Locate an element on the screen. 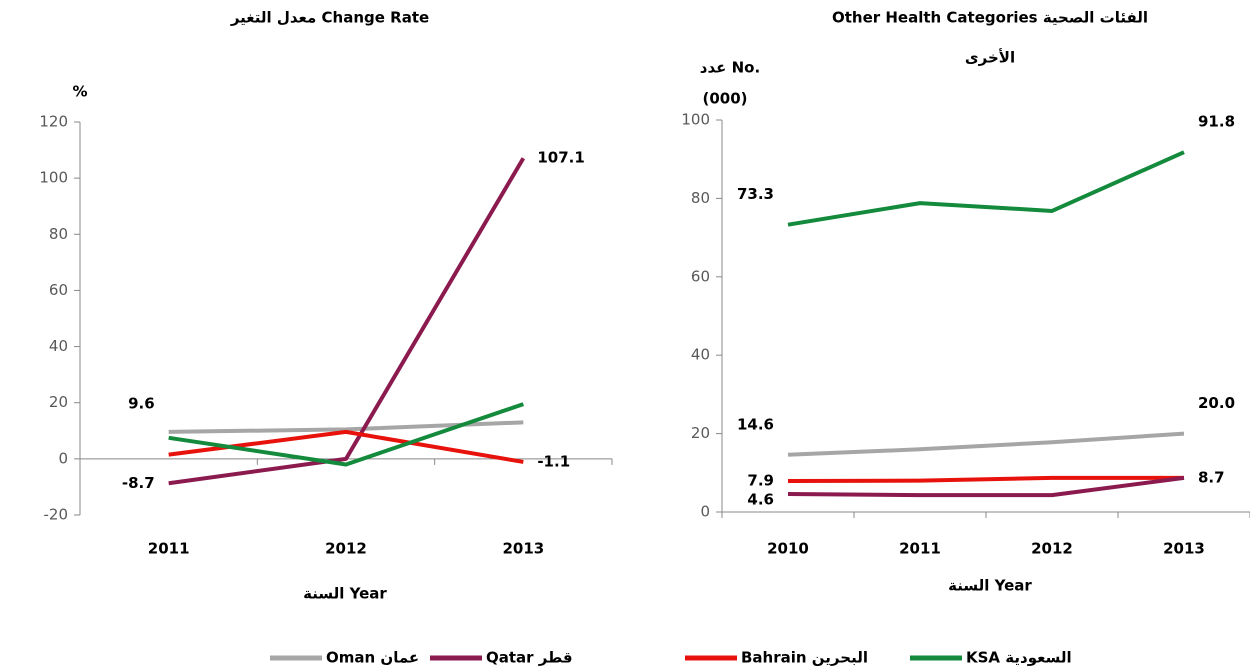 The height and width of the screenshot is (672, 1250). data-label: -8.7 is located at coordinates (138, 483).